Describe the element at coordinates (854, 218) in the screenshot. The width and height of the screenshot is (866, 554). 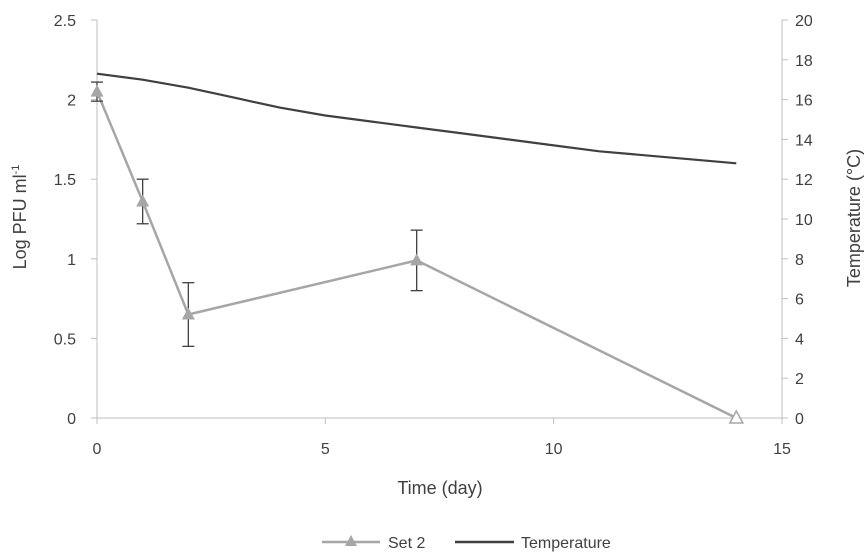
I see `y2-axis-title: Temperature (°C)` at that location.